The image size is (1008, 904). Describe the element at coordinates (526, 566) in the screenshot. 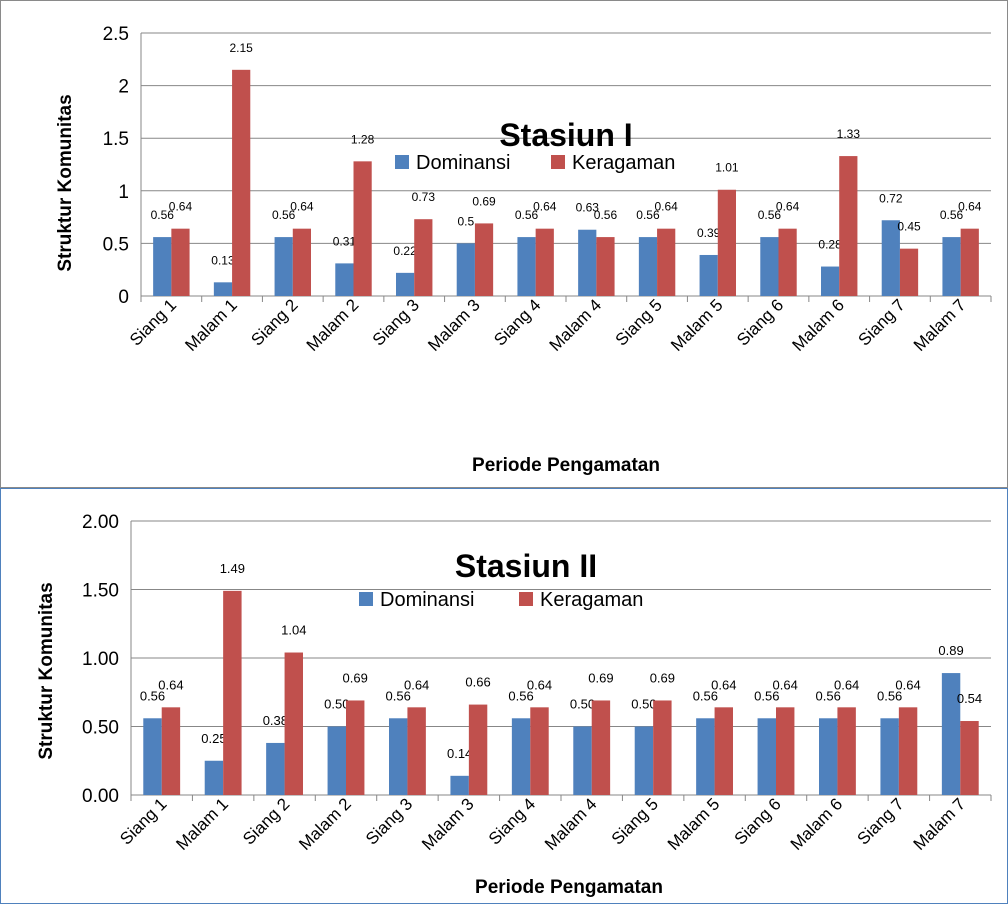

I see `chart-title: Stasiun II` at that location.